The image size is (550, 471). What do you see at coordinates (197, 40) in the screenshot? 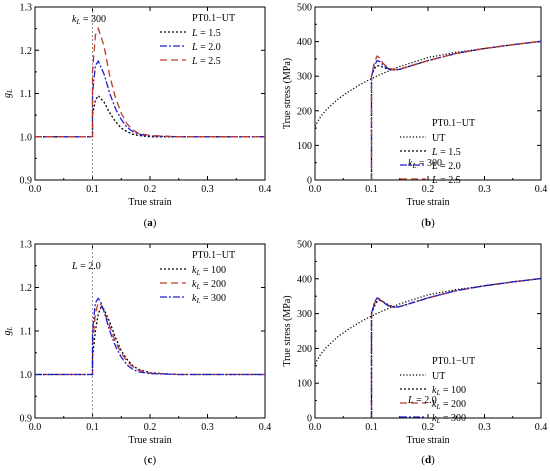
I see `legend: PT0.1−UT L = 1.5 L = 2.0 L = 2.5` at bounding box center [197, 40].